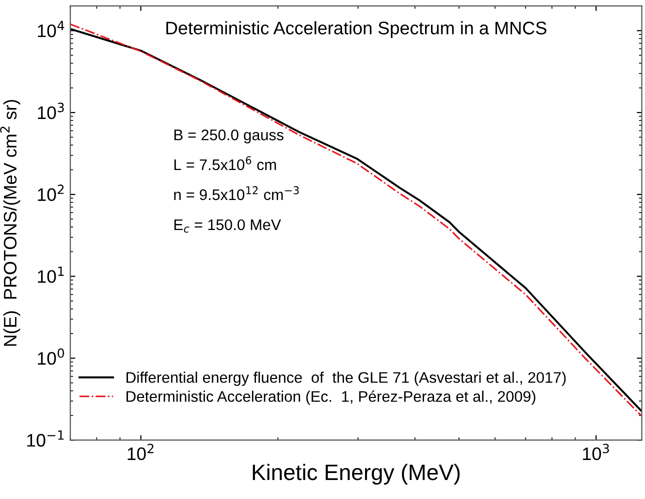 Image resolution: width=645 pixels, height=499 pixels. I want to click on annotation: L = 7.5x10$^{6}$ cm, so click(225, 163).